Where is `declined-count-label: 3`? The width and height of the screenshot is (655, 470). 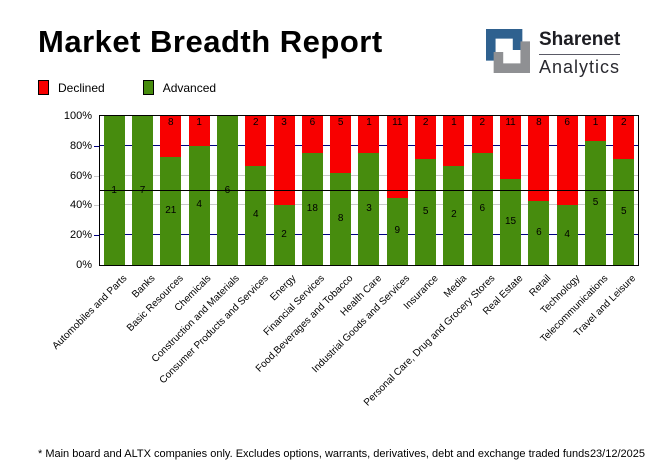 declined-count-label: 3 is located at coordinates (284, 122).